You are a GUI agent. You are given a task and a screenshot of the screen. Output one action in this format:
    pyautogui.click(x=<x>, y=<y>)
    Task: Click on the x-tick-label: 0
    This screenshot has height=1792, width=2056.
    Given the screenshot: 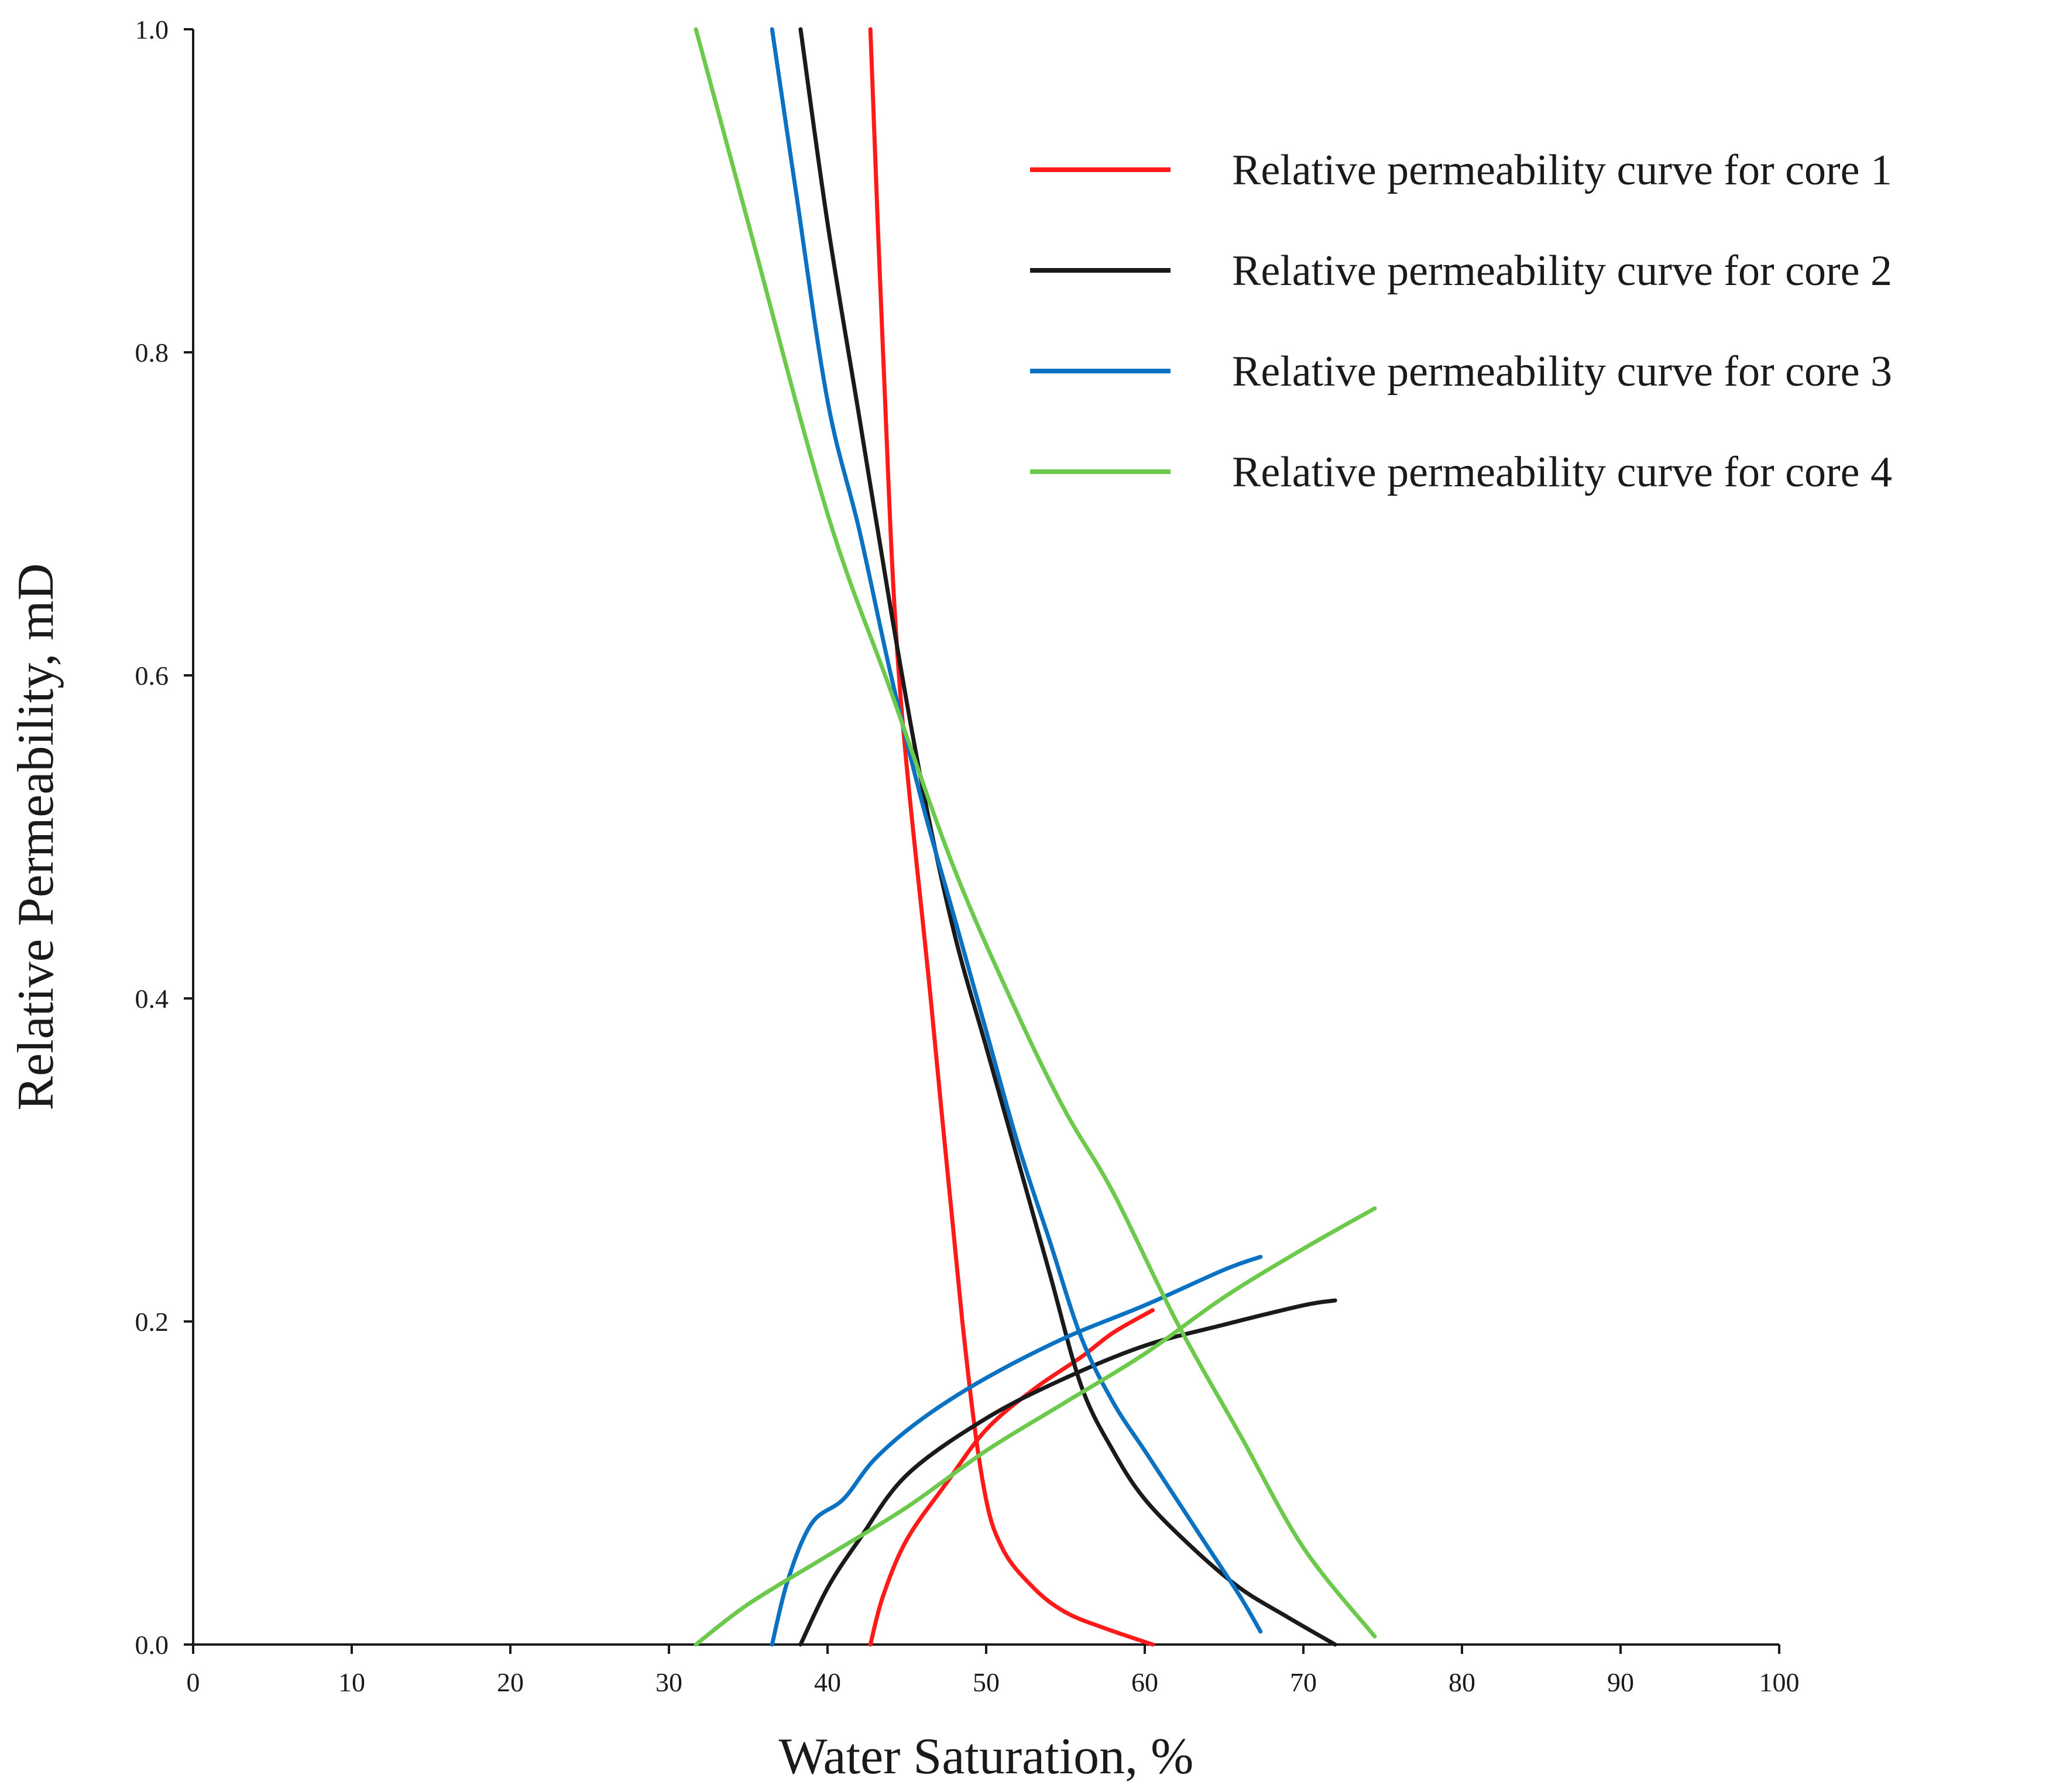 What is the action you would take?
    pyautogui.click(x=194, y=1682)
    